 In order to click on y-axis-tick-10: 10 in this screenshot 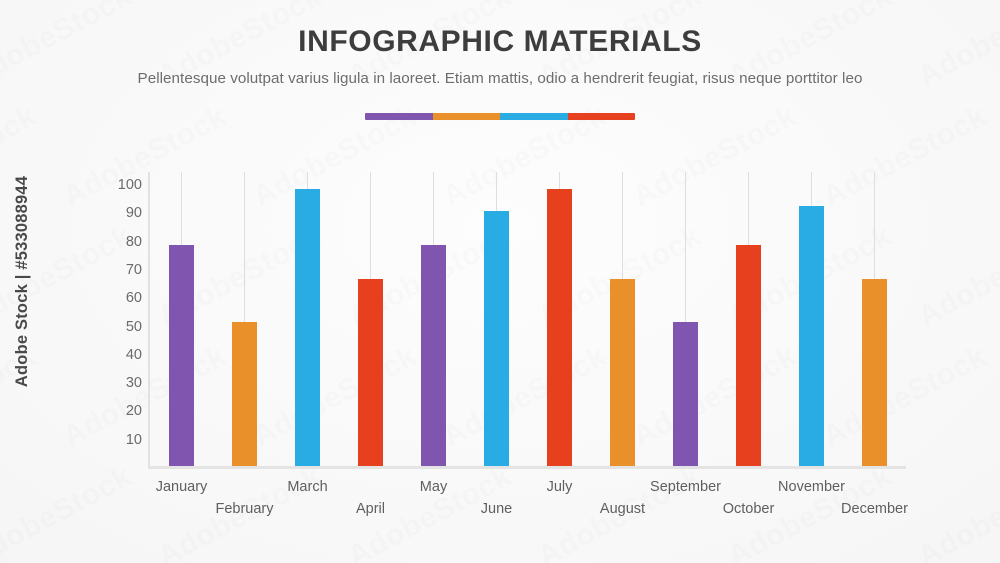, I will do `click(133, 439)`.